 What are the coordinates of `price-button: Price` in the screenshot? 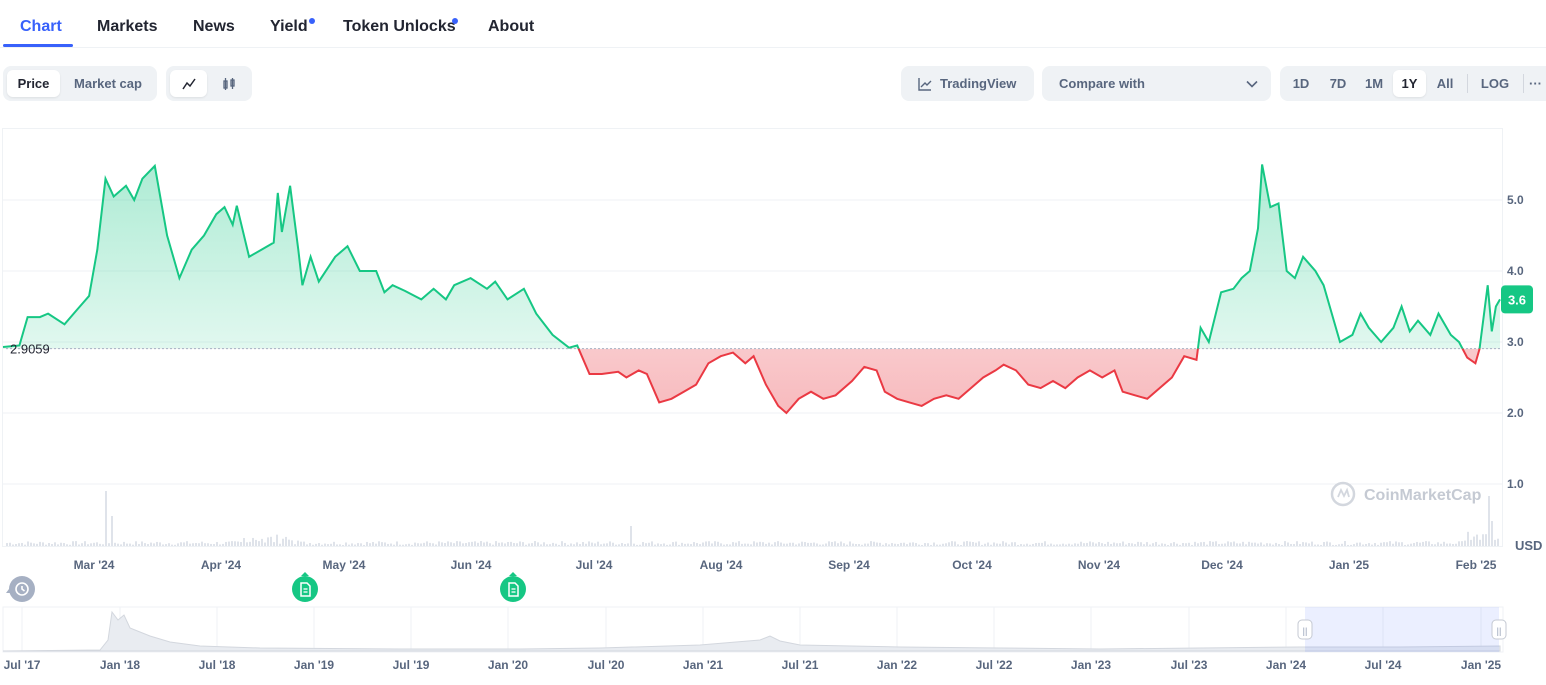 It's located at (33, 83).